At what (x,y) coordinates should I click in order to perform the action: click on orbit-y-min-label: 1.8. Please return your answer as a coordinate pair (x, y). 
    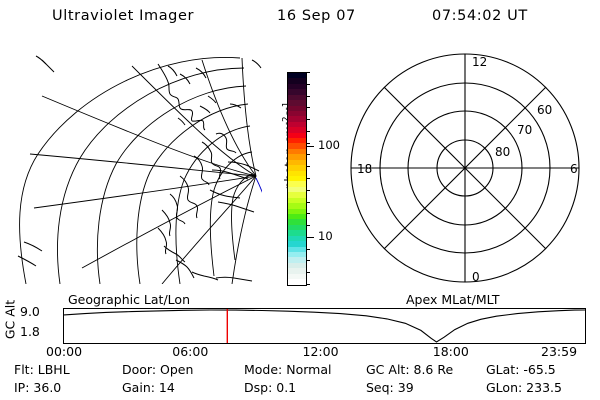
    Looking at the image, I should click on (30, 331).